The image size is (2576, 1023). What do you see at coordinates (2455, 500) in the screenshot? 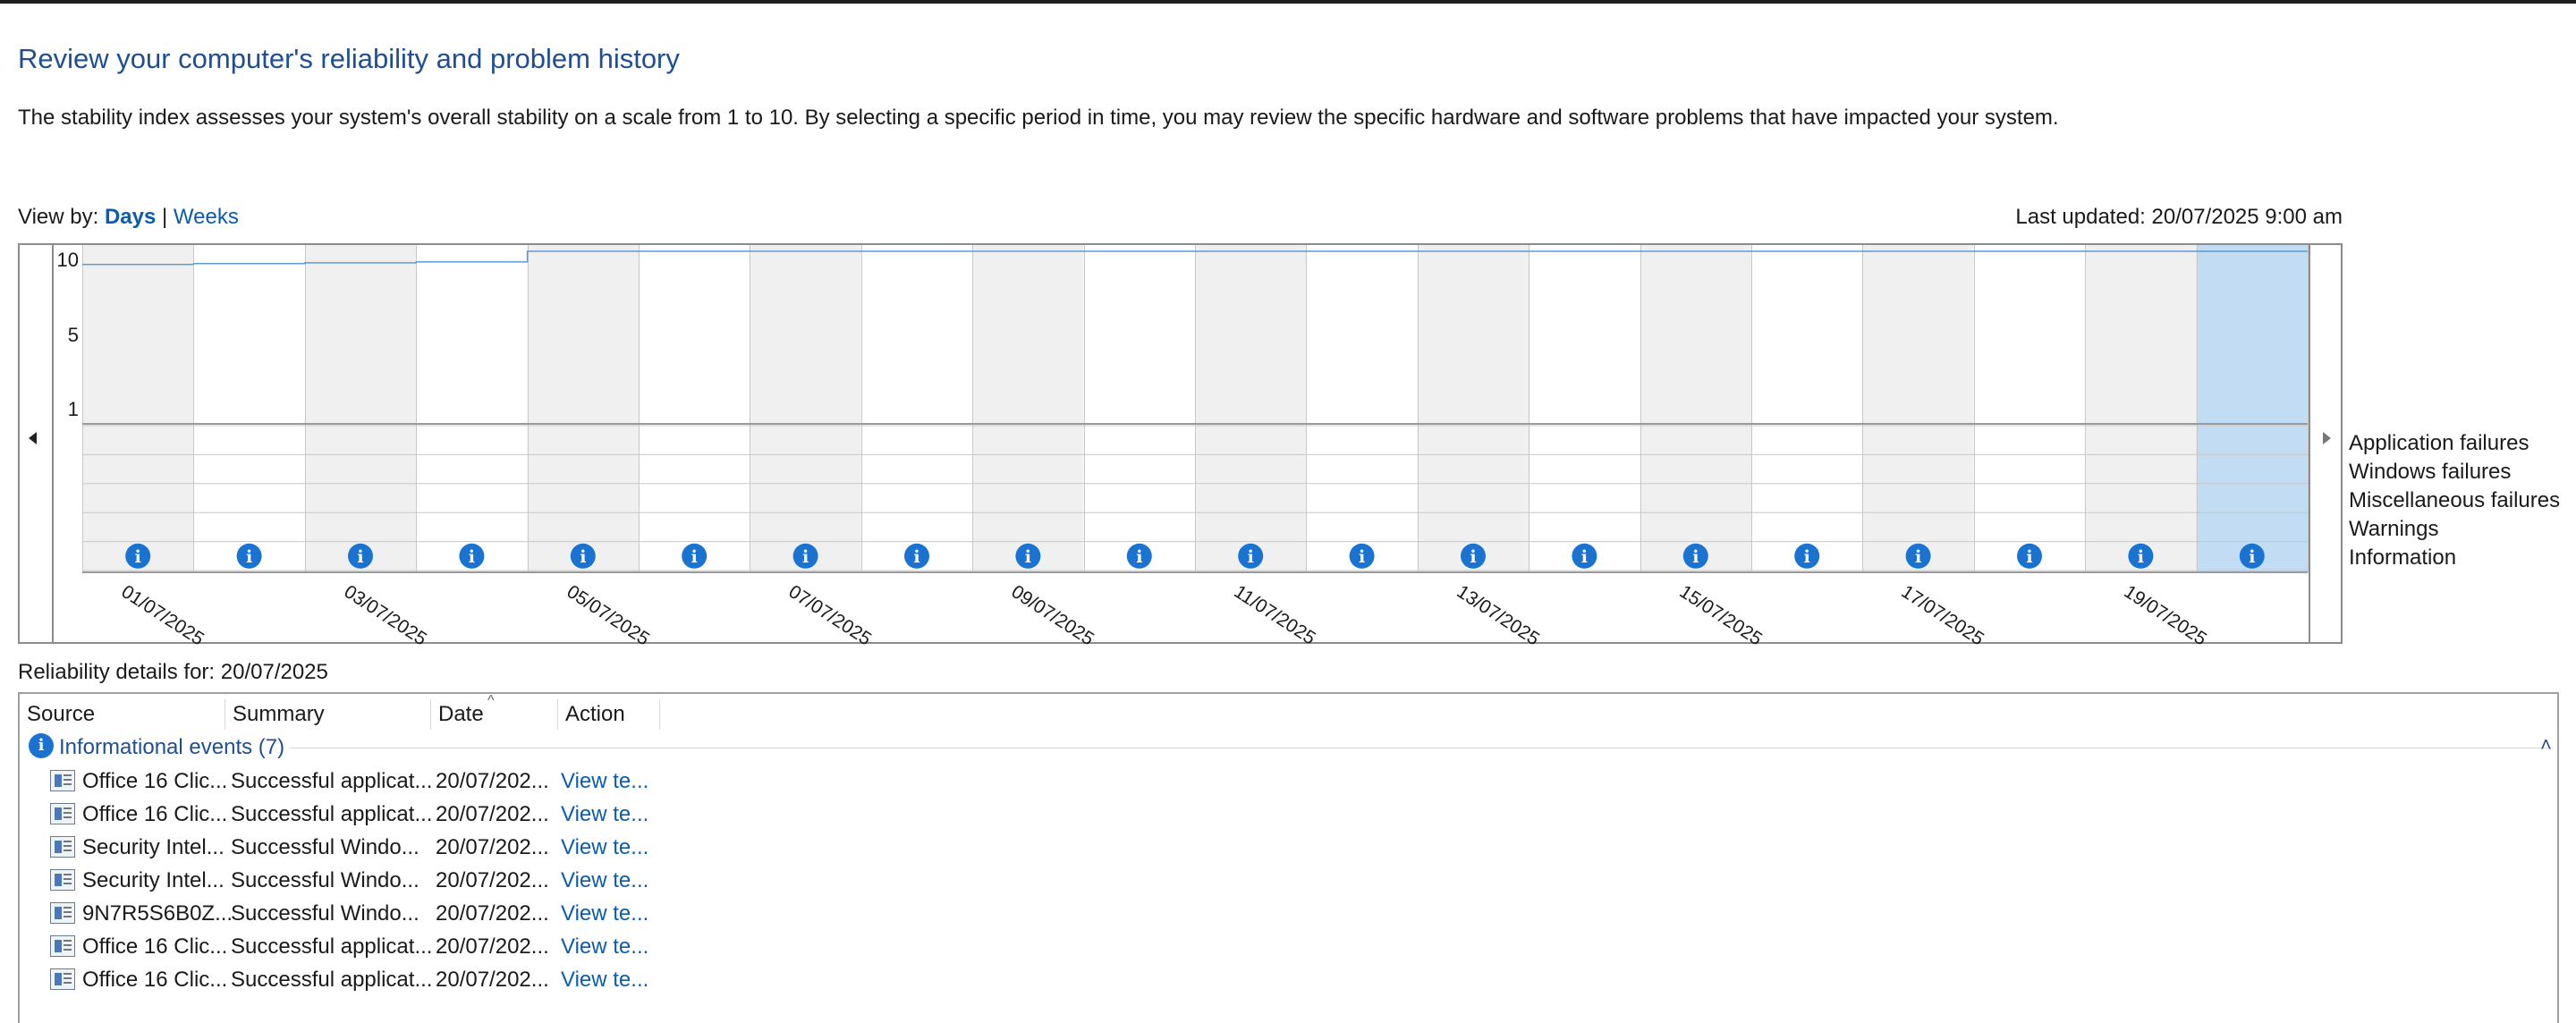
I see `legend-miscellaneous-failures: Miscellaneous failures` at bounding box center [2455, 500].